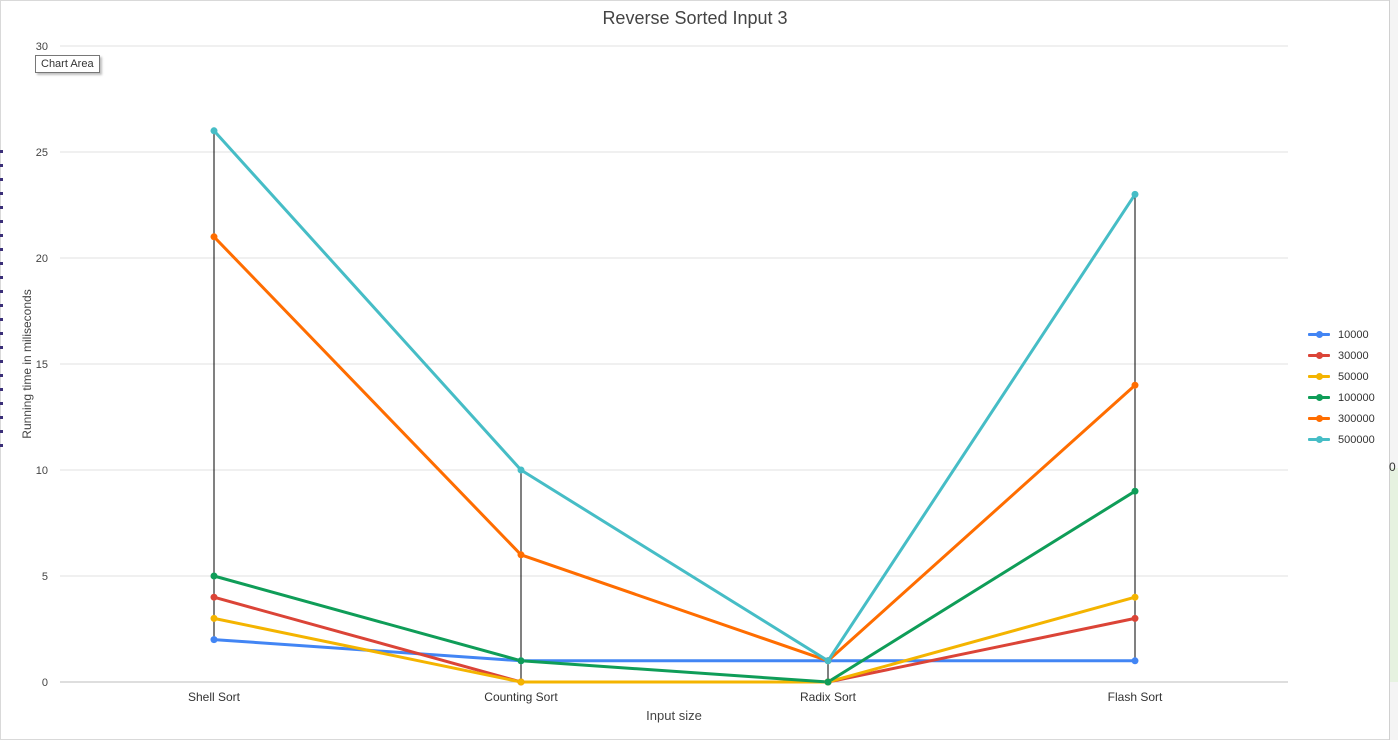 The image size is (1398, 740). I want to click on x-tick-label: Flash Sort, so click(1135, 697).